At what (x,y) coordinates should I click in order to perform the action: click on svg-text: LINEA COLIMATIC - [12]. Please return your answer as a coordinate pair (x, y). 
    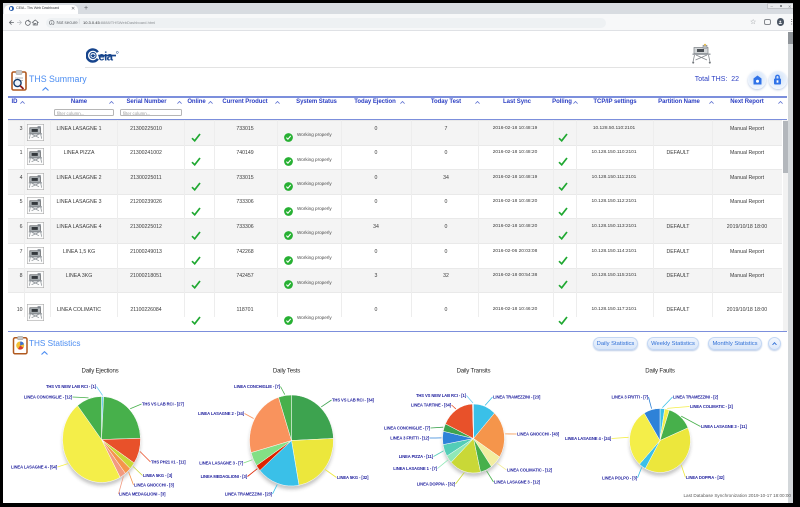
    Looking at the image, I should click on (530, 470).